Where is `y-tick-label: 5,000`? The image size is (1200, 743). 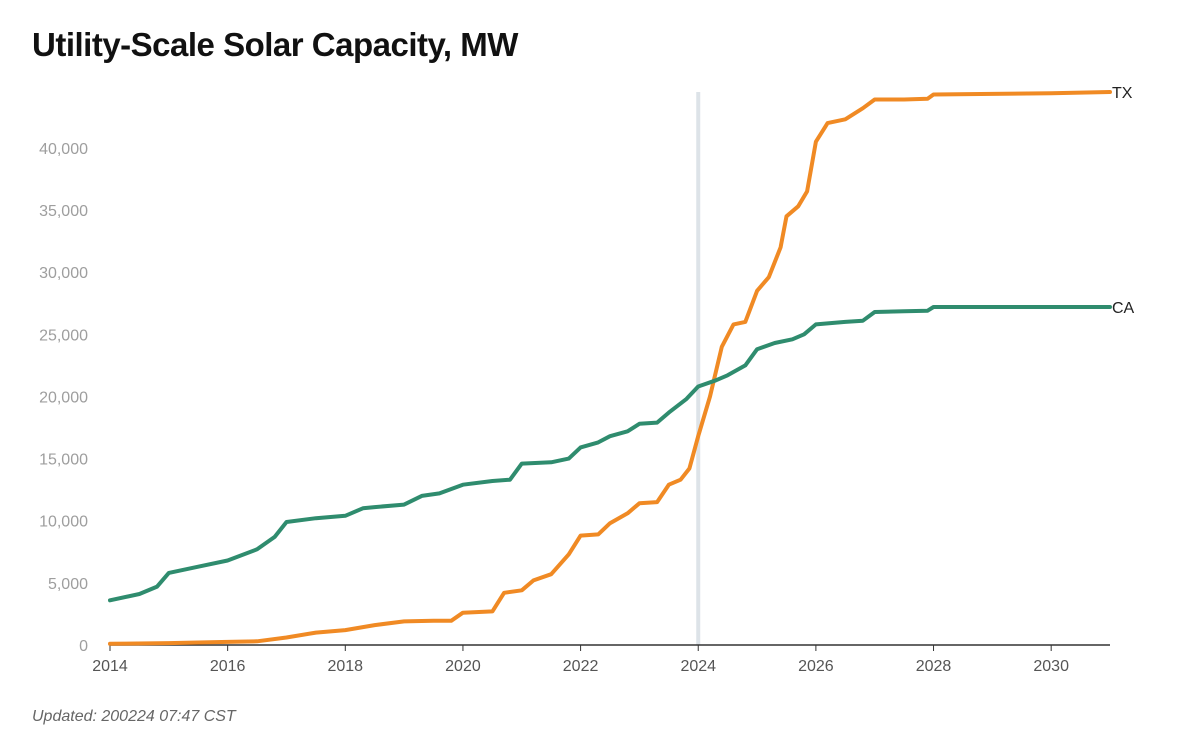
y-tick-label: 5,000 is located at coordinates (68, 584).